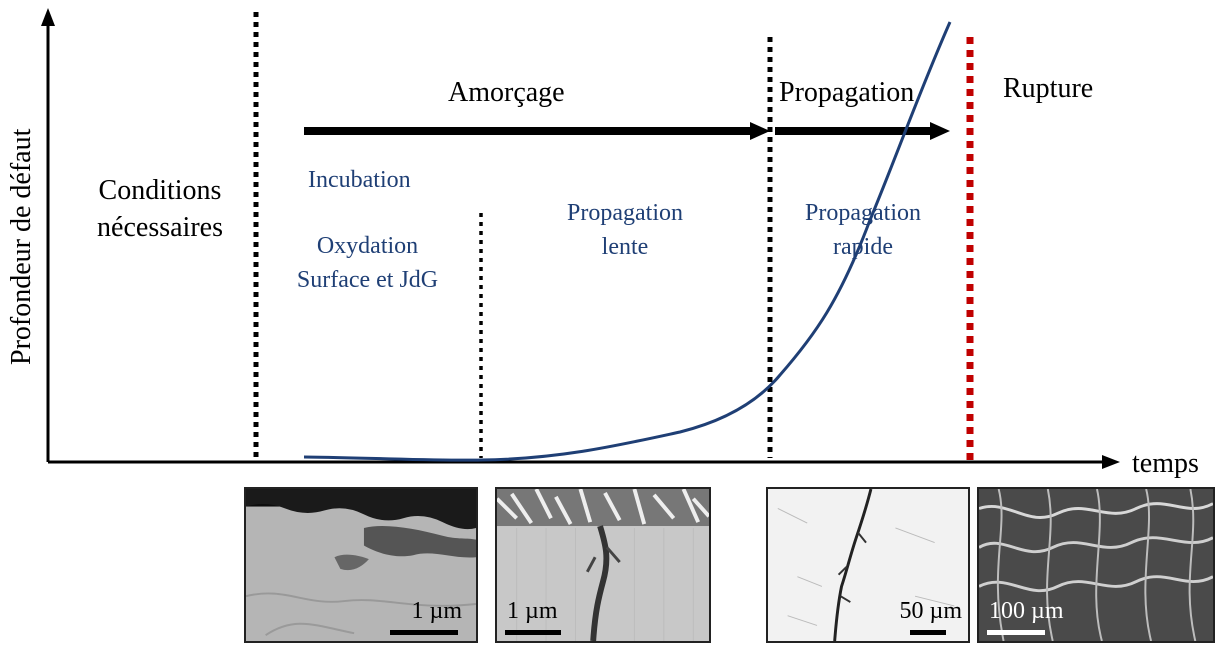 The image size is (1219, 645). What do you see at coordinates (1026, 611) in the screenshot?
I see `scale-label-4: 100 µm` at bounding box center [1026, 611].